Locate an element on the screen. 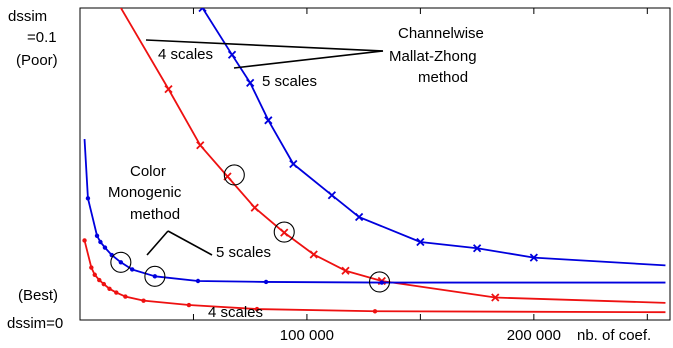 This screenshot has width=673, height=348. mono-4-scales-label: 4 scales is located at coordinates (235, 312).